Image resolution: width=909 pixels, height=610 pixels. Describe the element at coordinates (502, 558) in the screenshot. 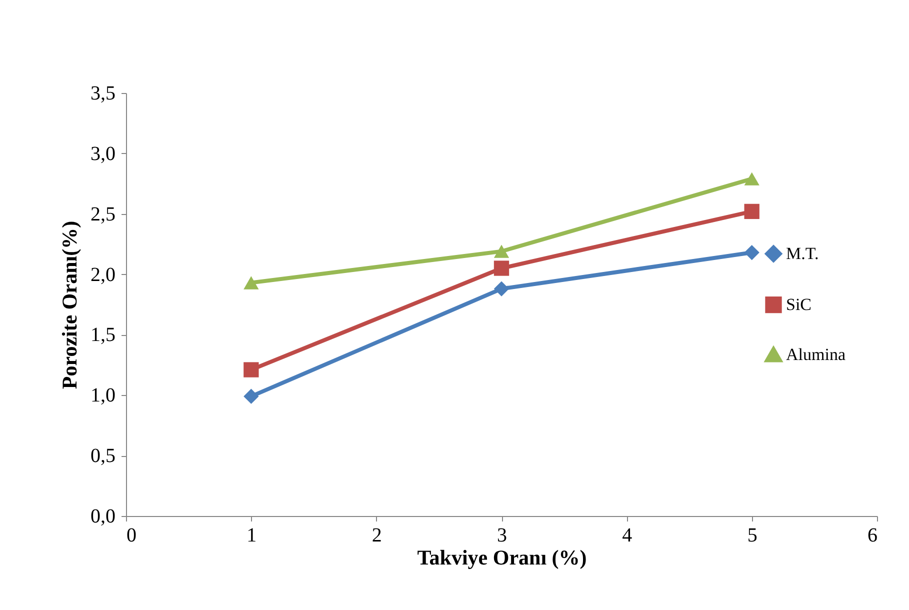

I see `x-axis-title: Takviye Oranı (%)` at that location.